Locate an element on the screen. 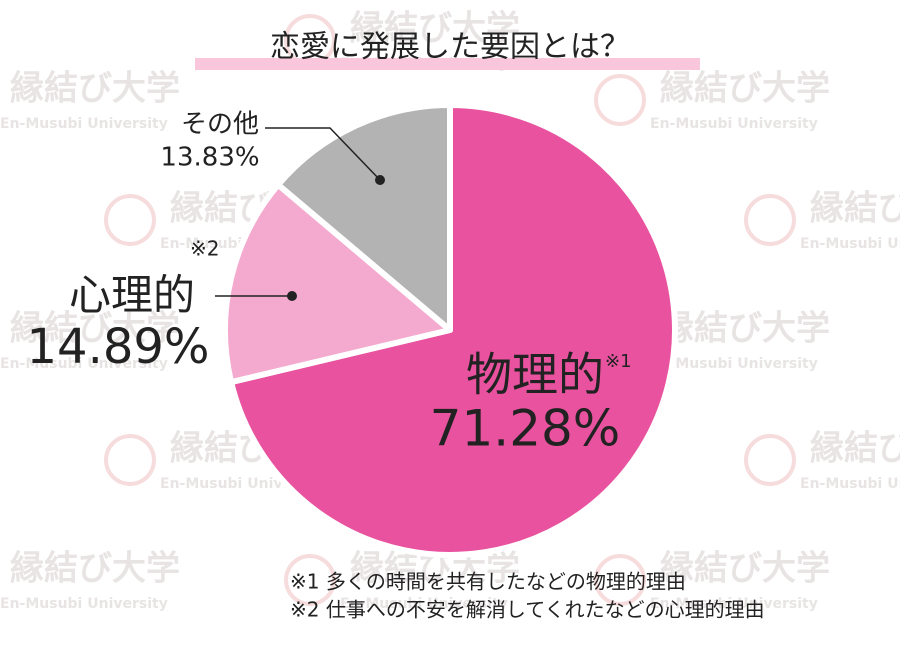 The width and height of the screenshot is (900, 653). leader-line is located at coordinates (323, 154).